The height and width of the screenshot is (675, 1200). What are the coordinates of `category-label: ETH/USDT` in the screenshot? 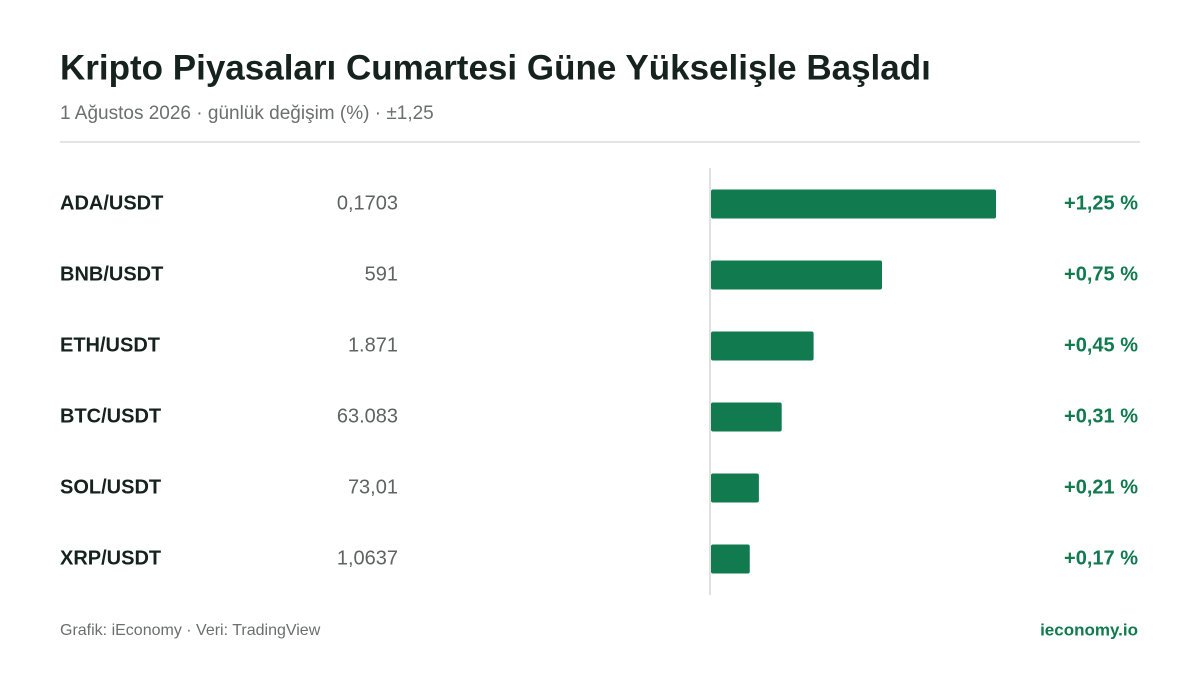 It's located at (110, 345).